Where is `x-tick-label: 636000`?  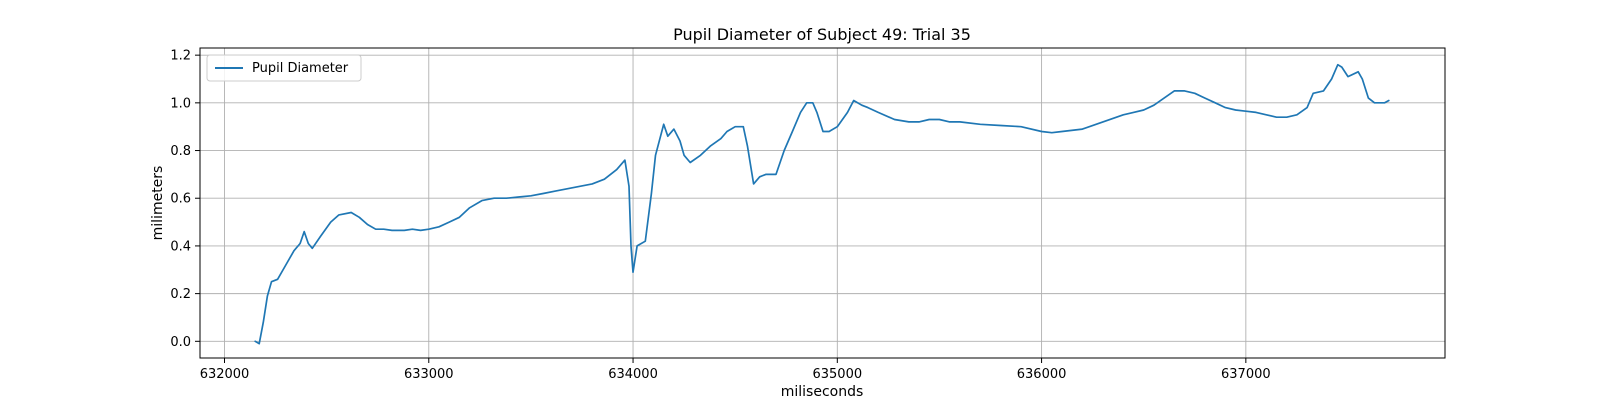 x-tick-label: 636000 is located at coordinates (1042, 374).